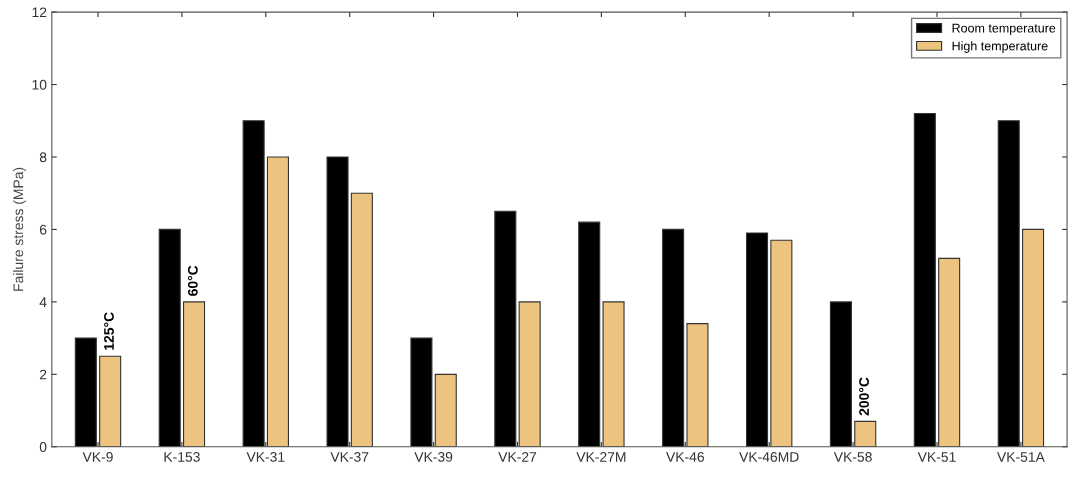 Image resolution: width=1080 pixels, height=483 pixels. I want to click on x-tick-label: VK-51, so click(936, 457).